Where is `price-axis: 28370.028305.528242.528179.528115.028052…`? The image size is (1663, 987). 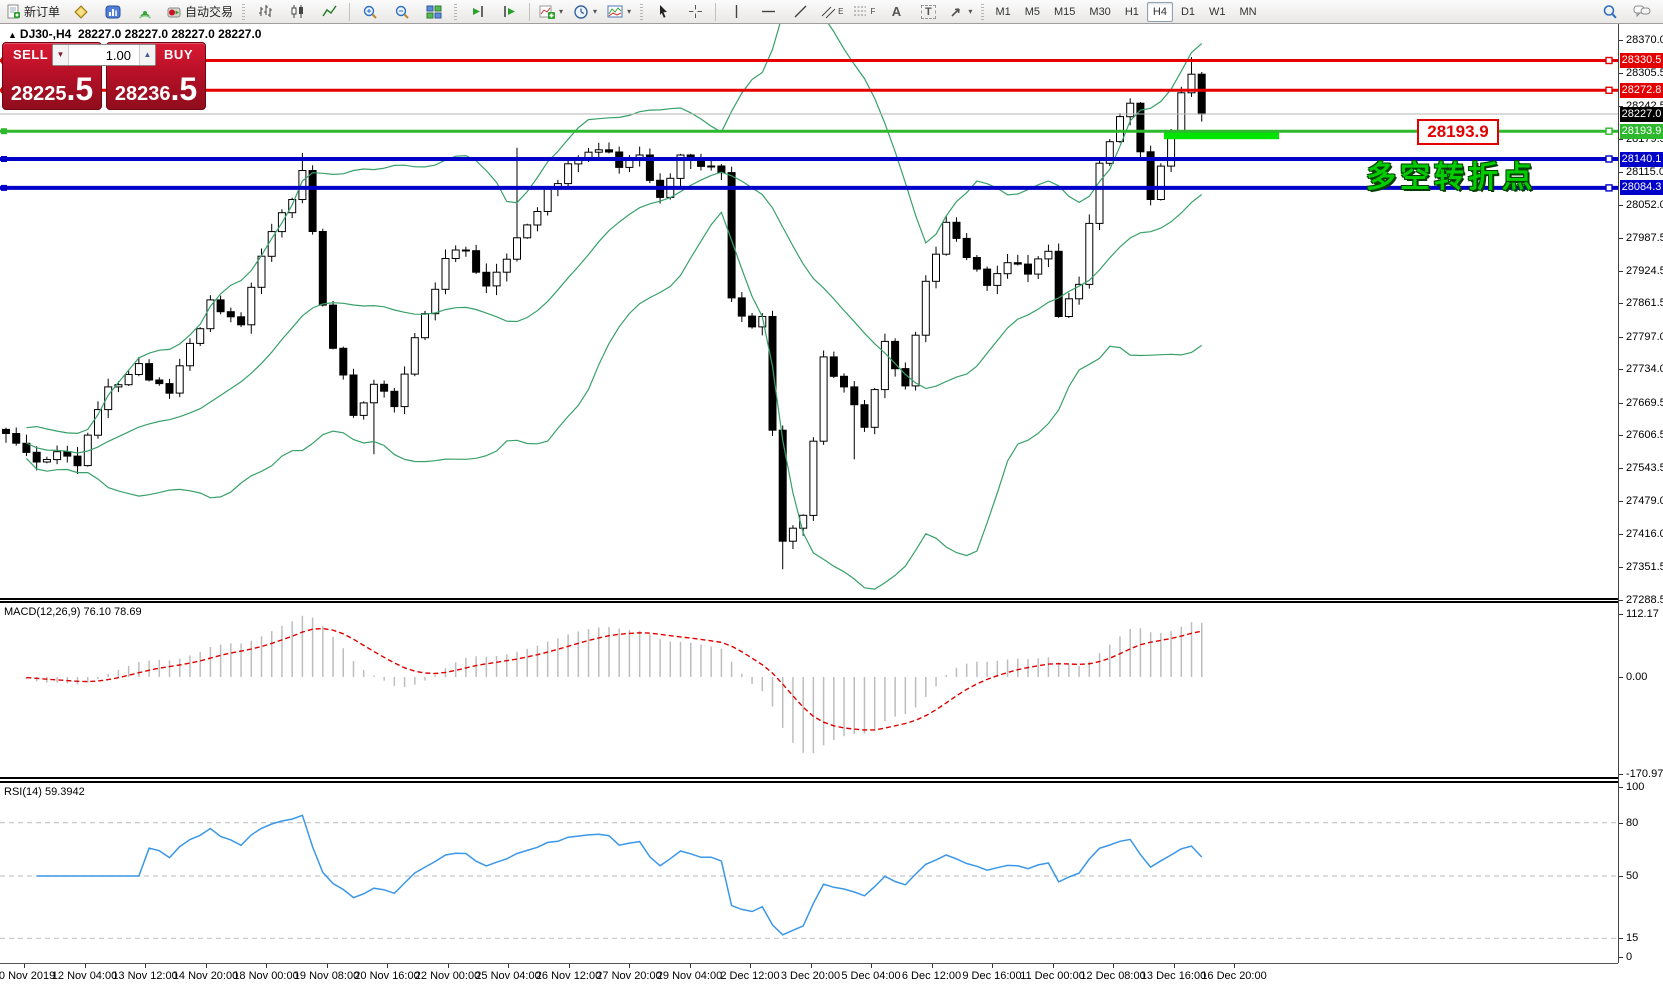 price-axis: 28370.028305.528242.528179.528115.028052… is located at coordinates (1640, 493).